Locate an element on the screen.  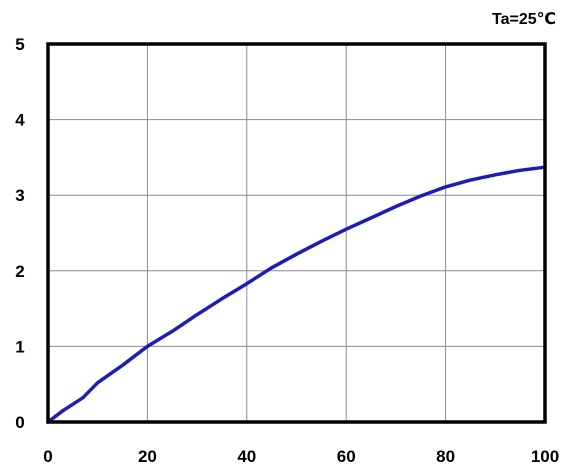
temperature-annotation: Ta=25℃ is located at coordinates (524, 19).